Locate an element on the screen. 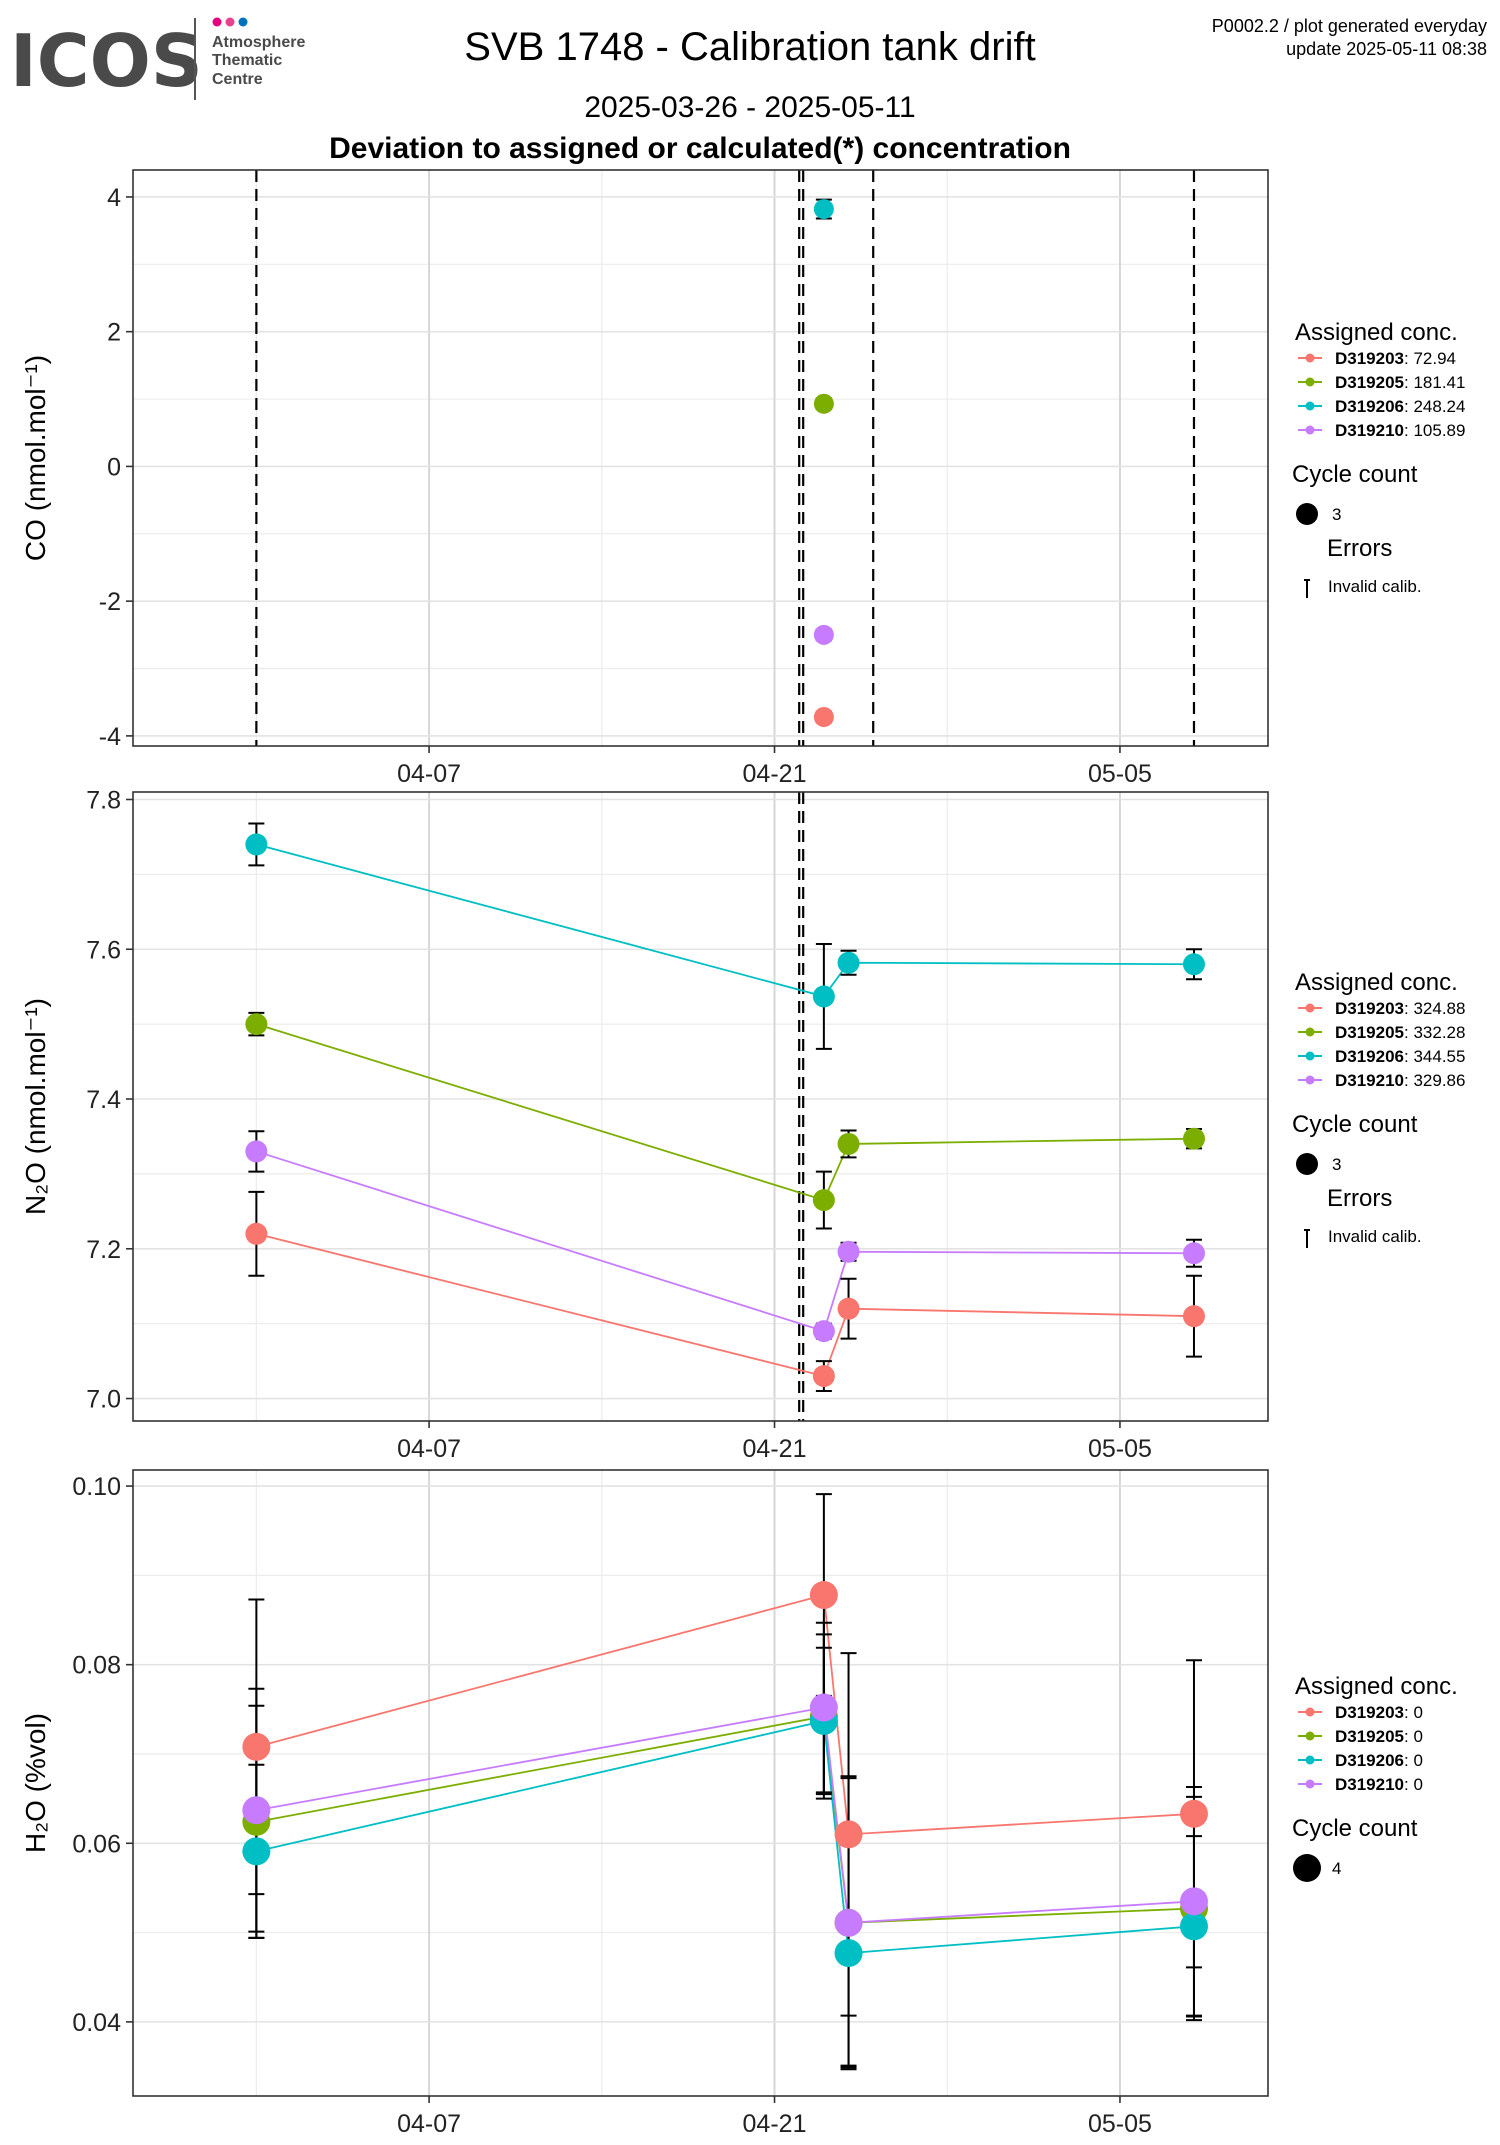  y-axis-label: CO (nmol.mol⁻¹) is located at coordinates (35, 458).